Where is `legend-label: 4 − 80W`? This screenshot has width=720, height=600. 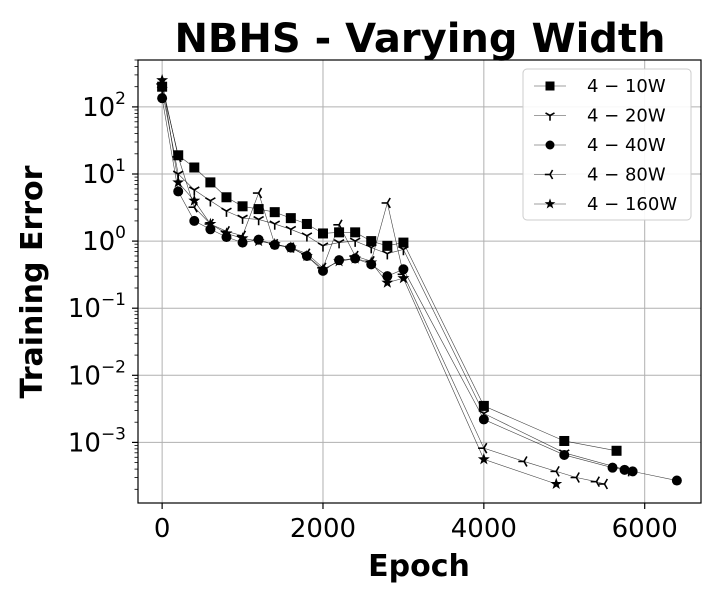 legend-label: 4 − 80W is located at coordinates (626, 175).